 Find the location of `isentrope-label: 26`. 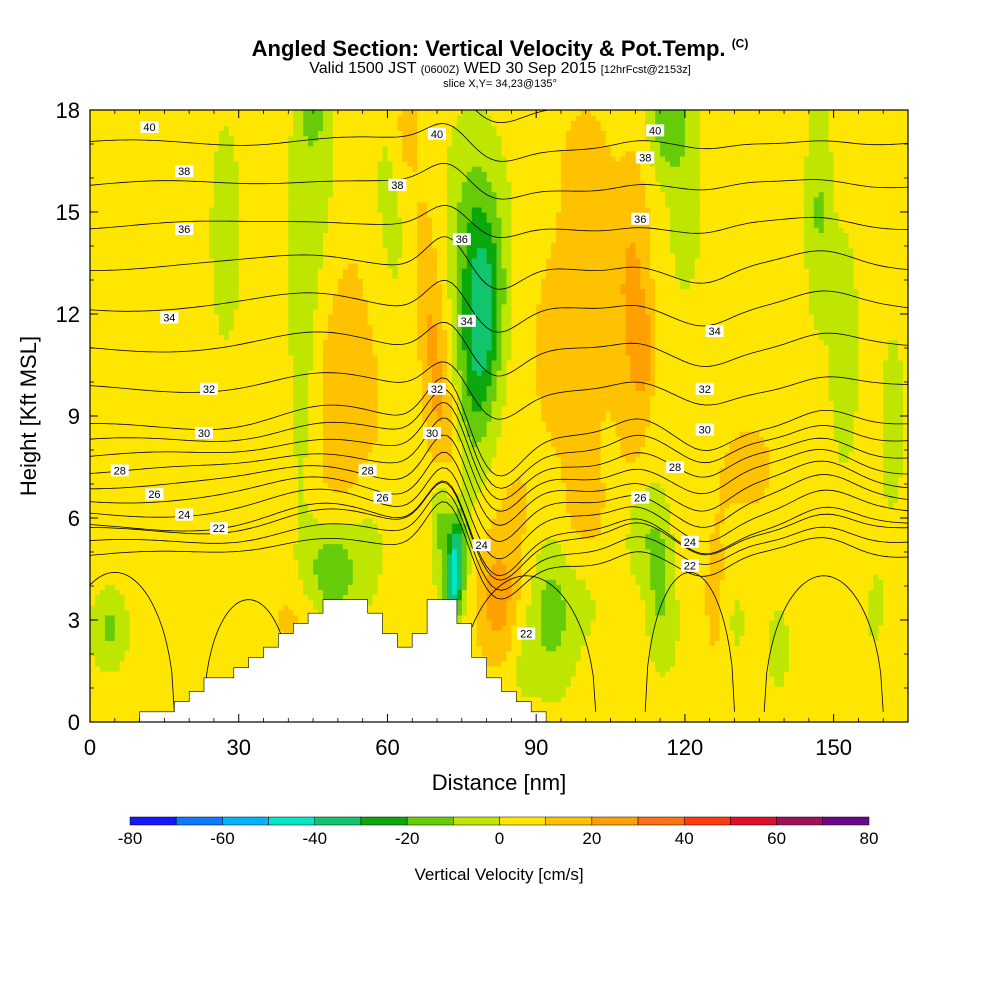

isentrope-label: 26 is located at coordinates (154, 494).